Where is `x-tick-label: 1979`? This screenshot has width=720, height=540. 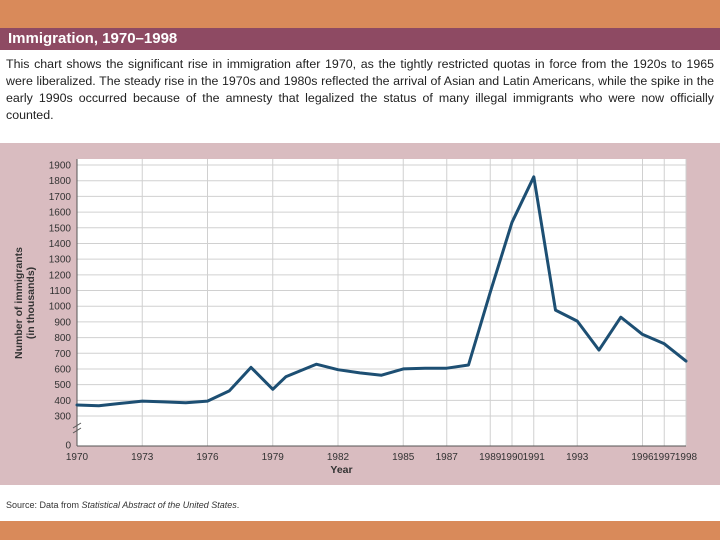
x-tick-label: 1979 is located at coordinates (273, 457).